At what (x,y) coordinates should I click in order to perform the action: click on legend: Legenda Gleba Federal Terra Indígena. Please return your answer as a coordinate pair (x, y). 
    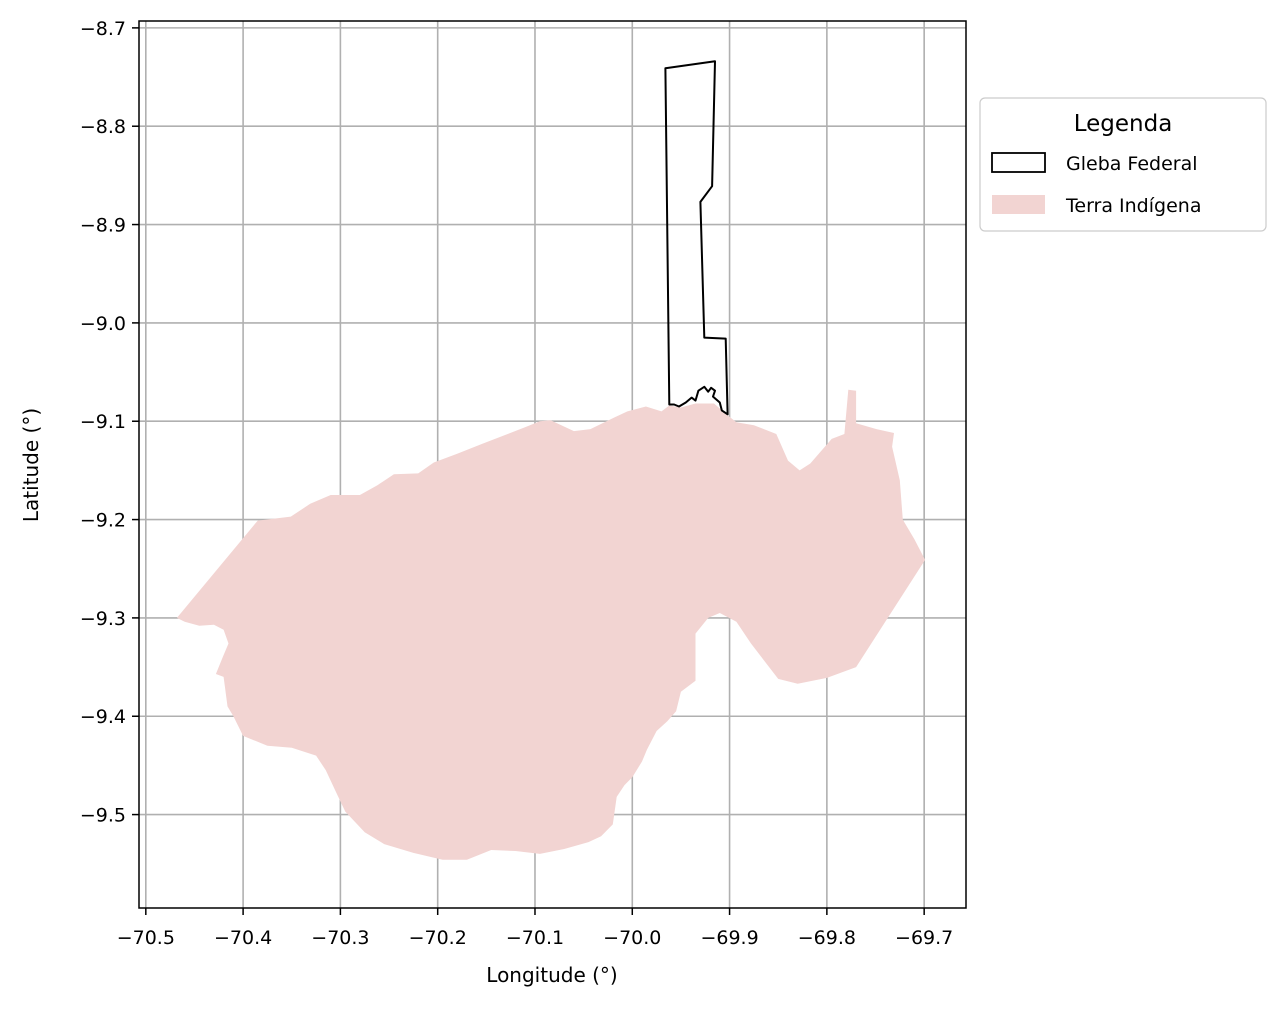
    Looking at the image, I should click on (1123, 164).